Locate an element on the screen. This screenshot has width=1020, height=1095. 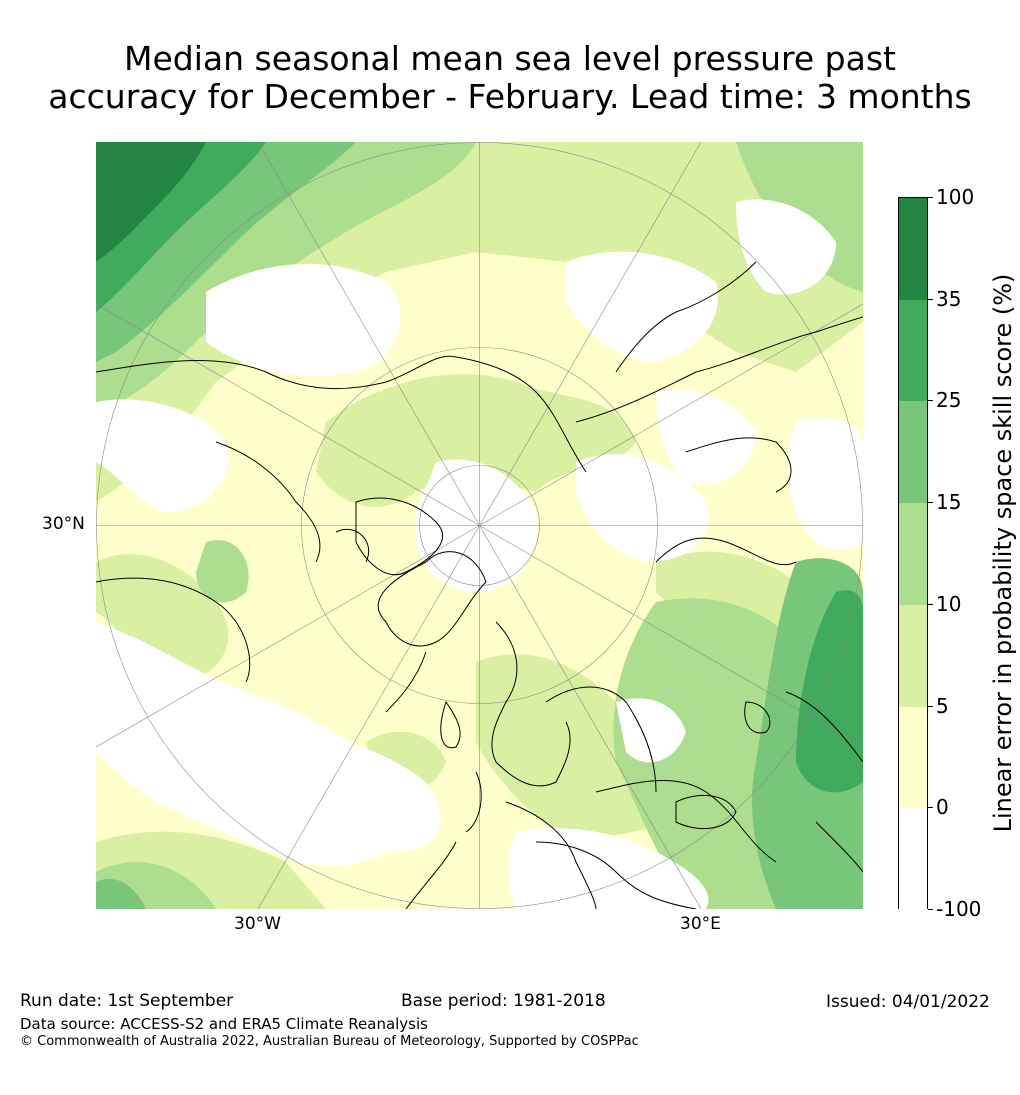
lon-label-30e: 30°E is located at coordinates (700, 924).